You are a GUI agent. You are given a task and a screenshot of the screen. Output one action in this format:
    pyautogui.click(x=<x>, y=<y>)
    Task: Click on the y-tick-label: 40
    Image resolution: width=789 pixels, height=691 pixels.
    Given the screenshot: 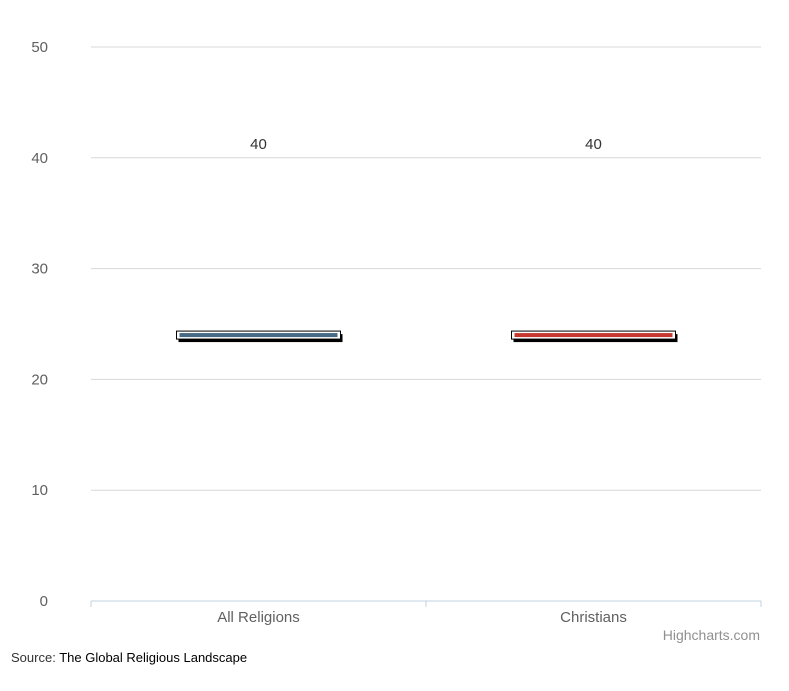 What is the action you would take?
    pyautogui.click(x=39, y=158)
    